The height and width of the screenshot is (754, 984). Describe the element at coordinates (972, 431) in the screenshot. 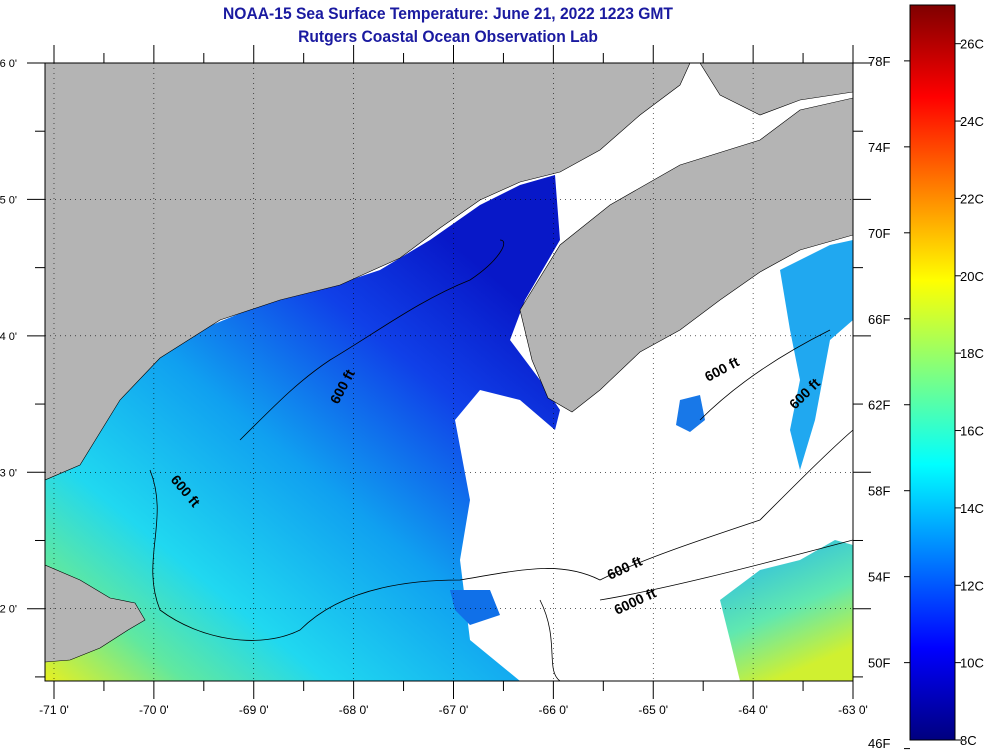

I see `colorbar-c-label: 16C` at that location.